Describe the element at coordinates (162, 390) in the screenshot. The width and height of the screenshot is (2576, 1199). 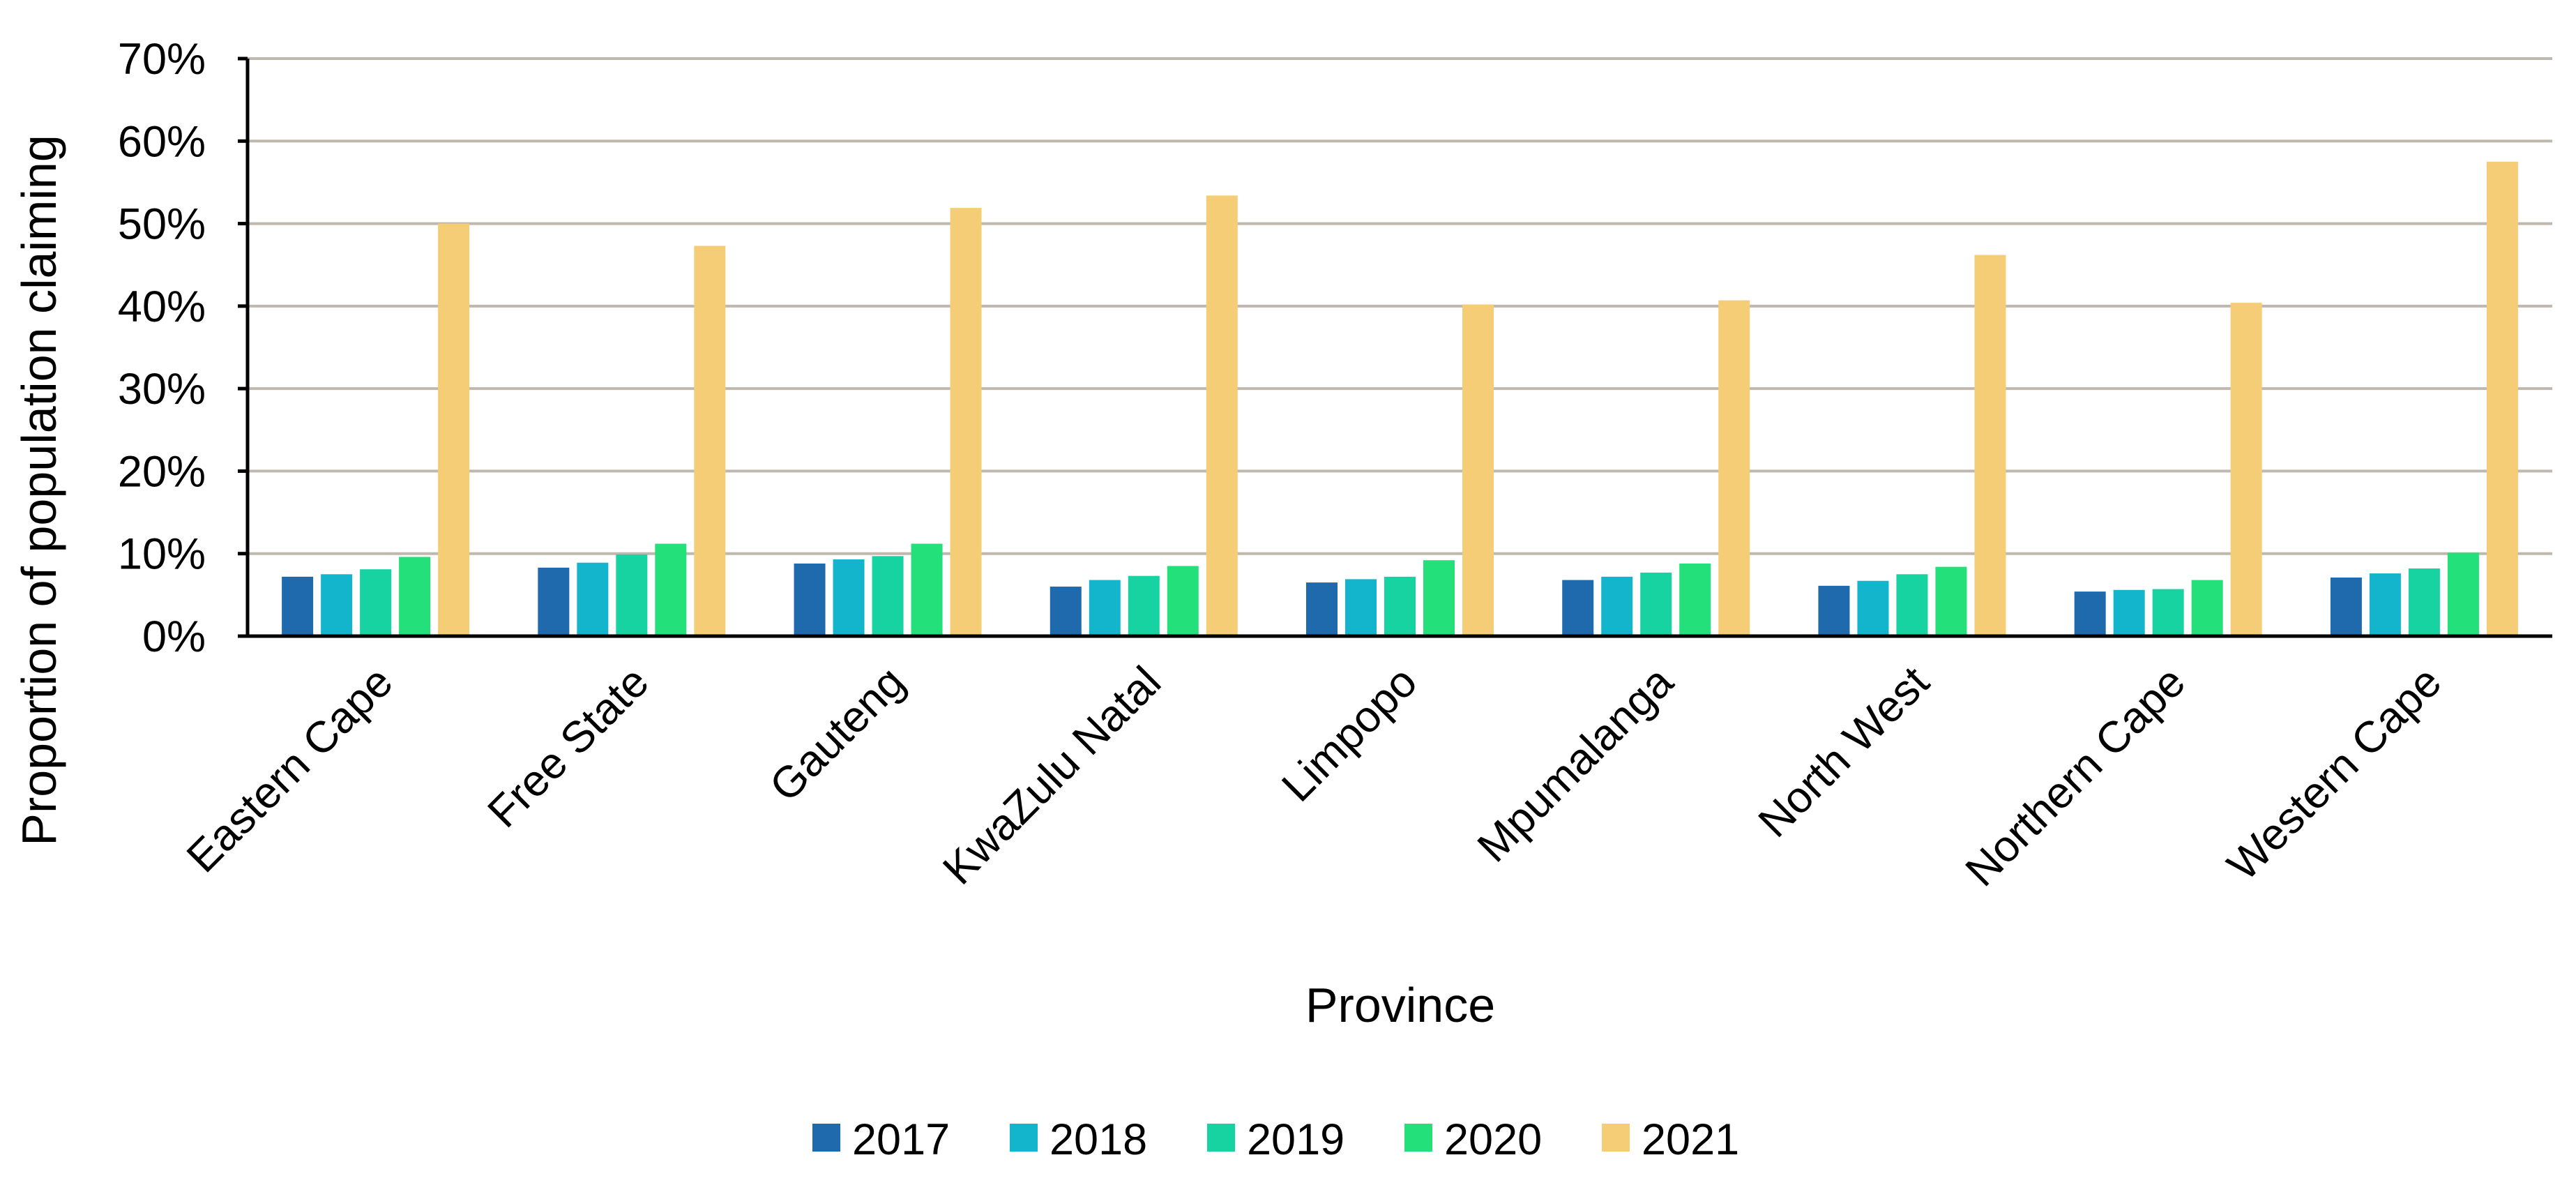
I see `y-tick-label: 30%` at that location.